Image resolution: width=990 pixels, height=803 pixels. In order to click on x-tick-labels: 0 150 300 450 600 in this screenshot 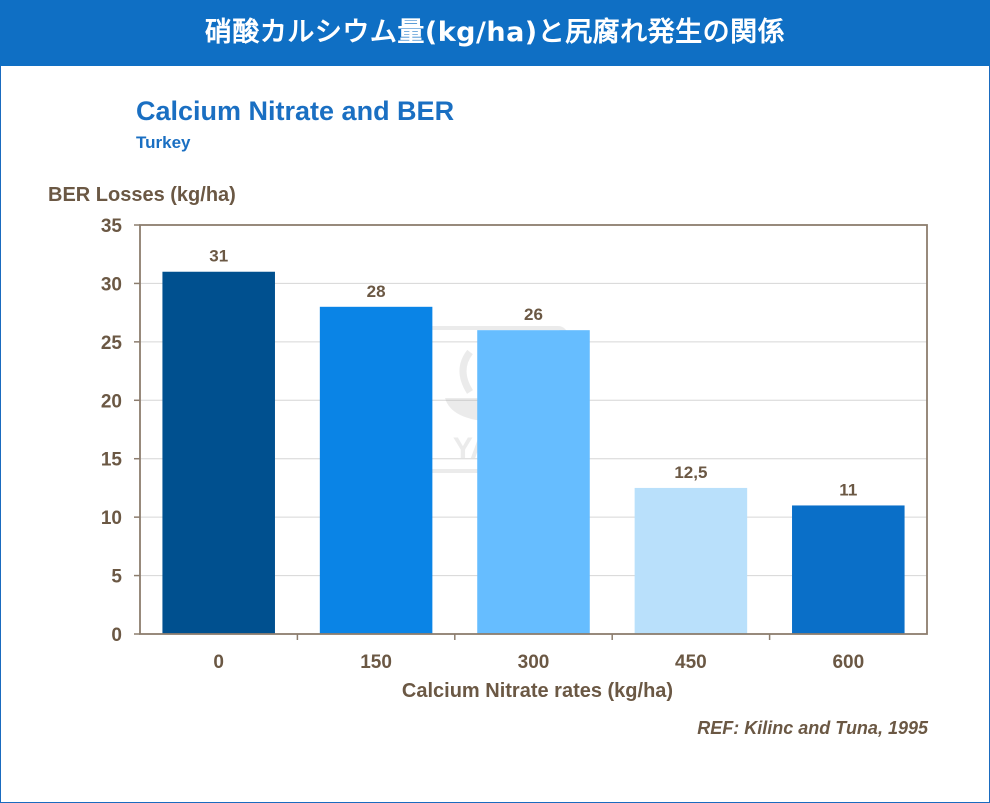, I will do `click(538, 662)`.